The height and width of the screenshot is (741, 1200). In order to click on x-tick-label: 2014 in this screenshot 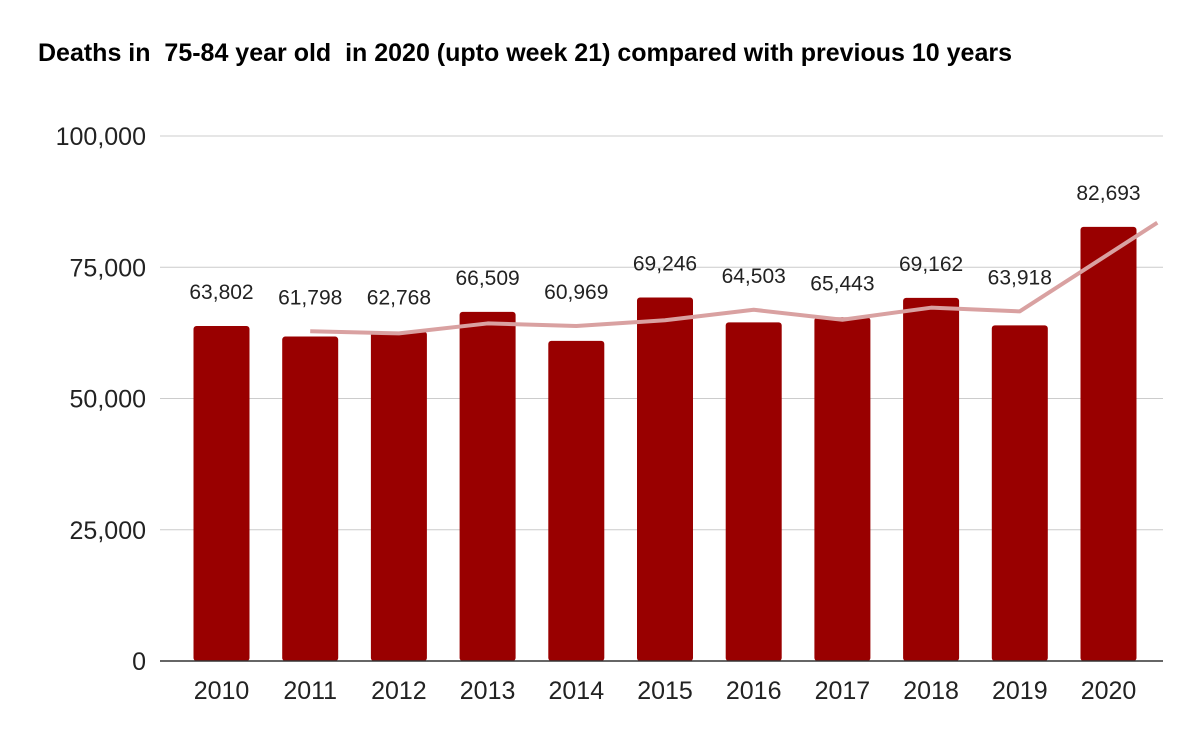, I will do `click(576, 691)`.